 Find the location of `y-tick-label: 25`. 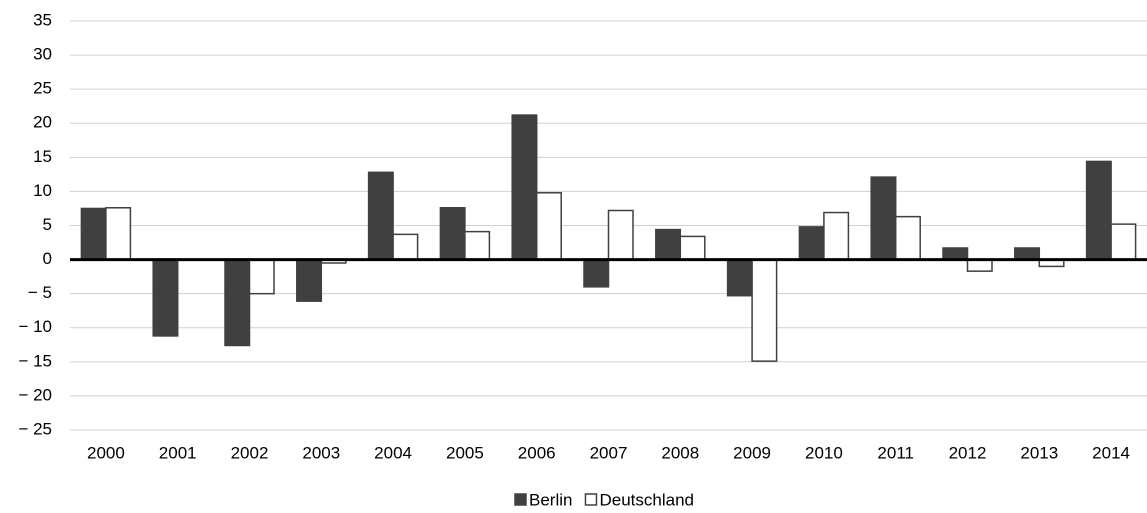

y-tick-label: 25 is located at coordinates (42, 88).